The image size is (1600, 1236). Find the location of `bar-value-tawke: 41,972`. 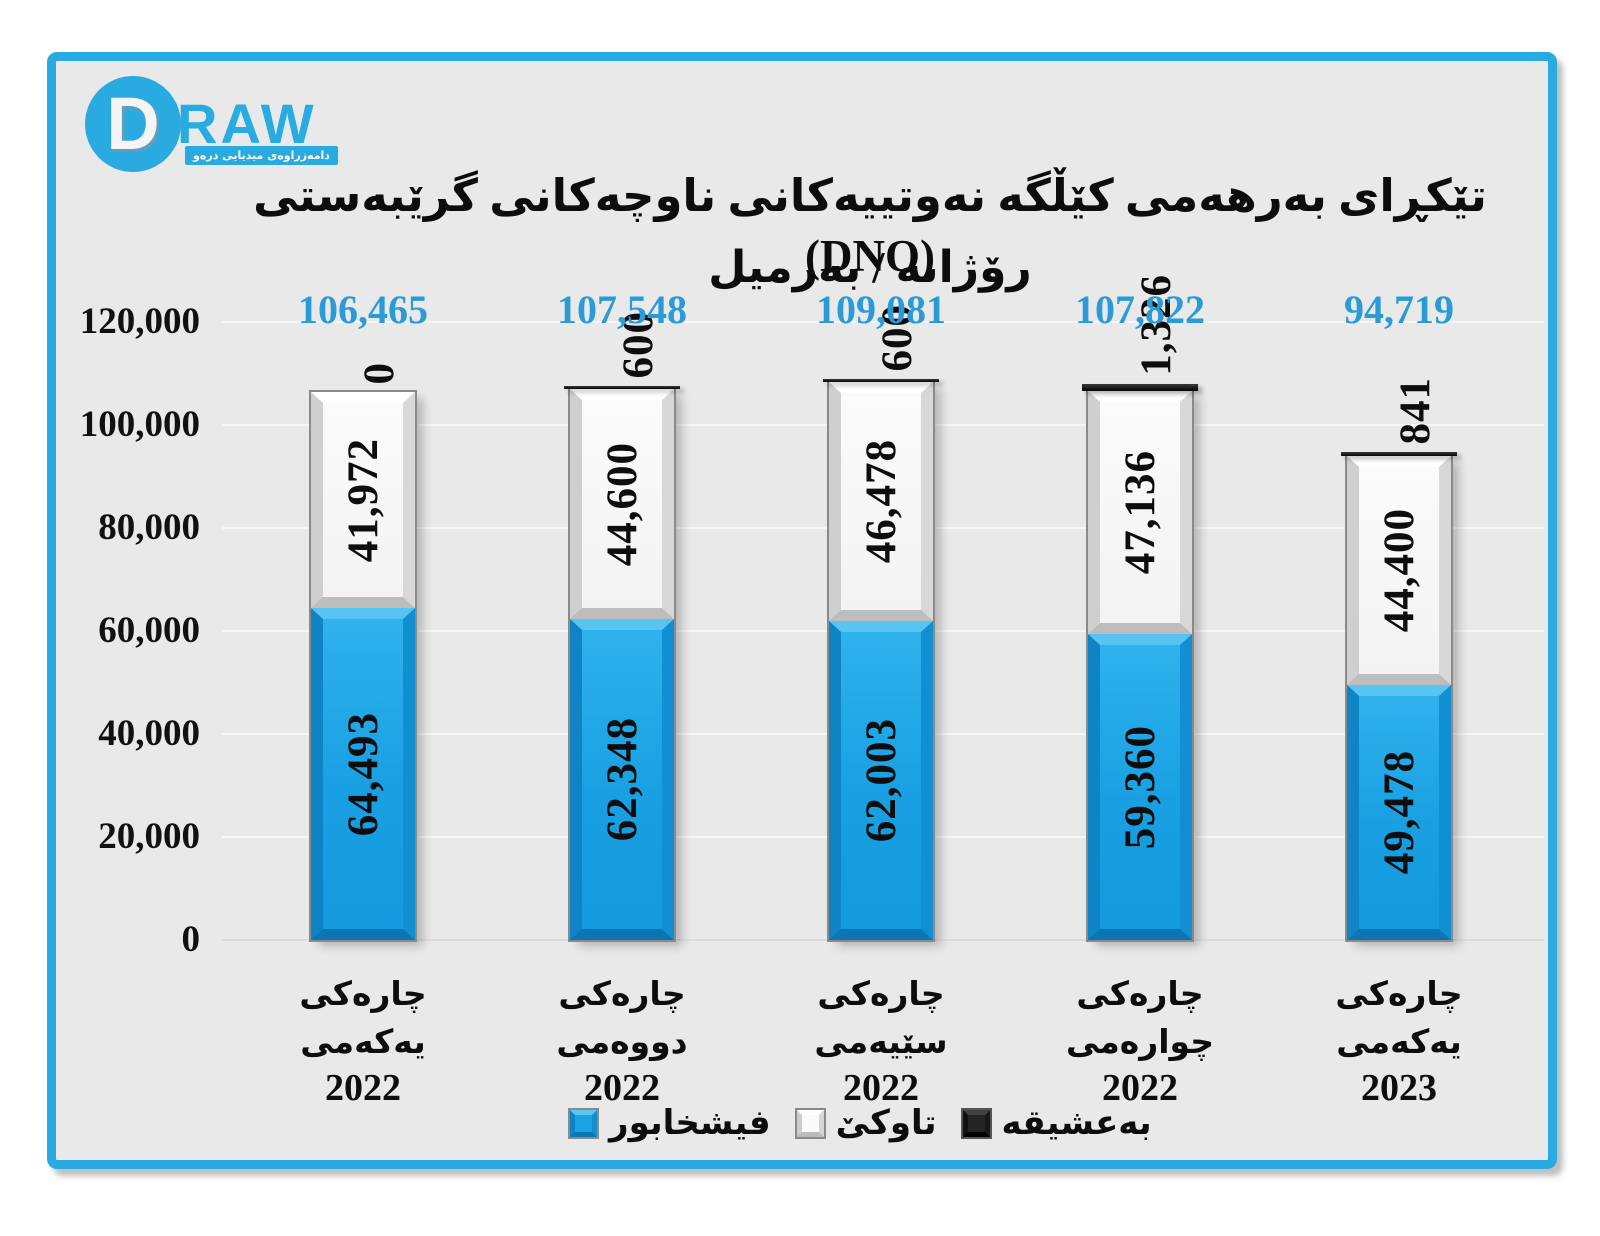

bar-value-tawke: 41,972 is located at coordinates (363, 500).